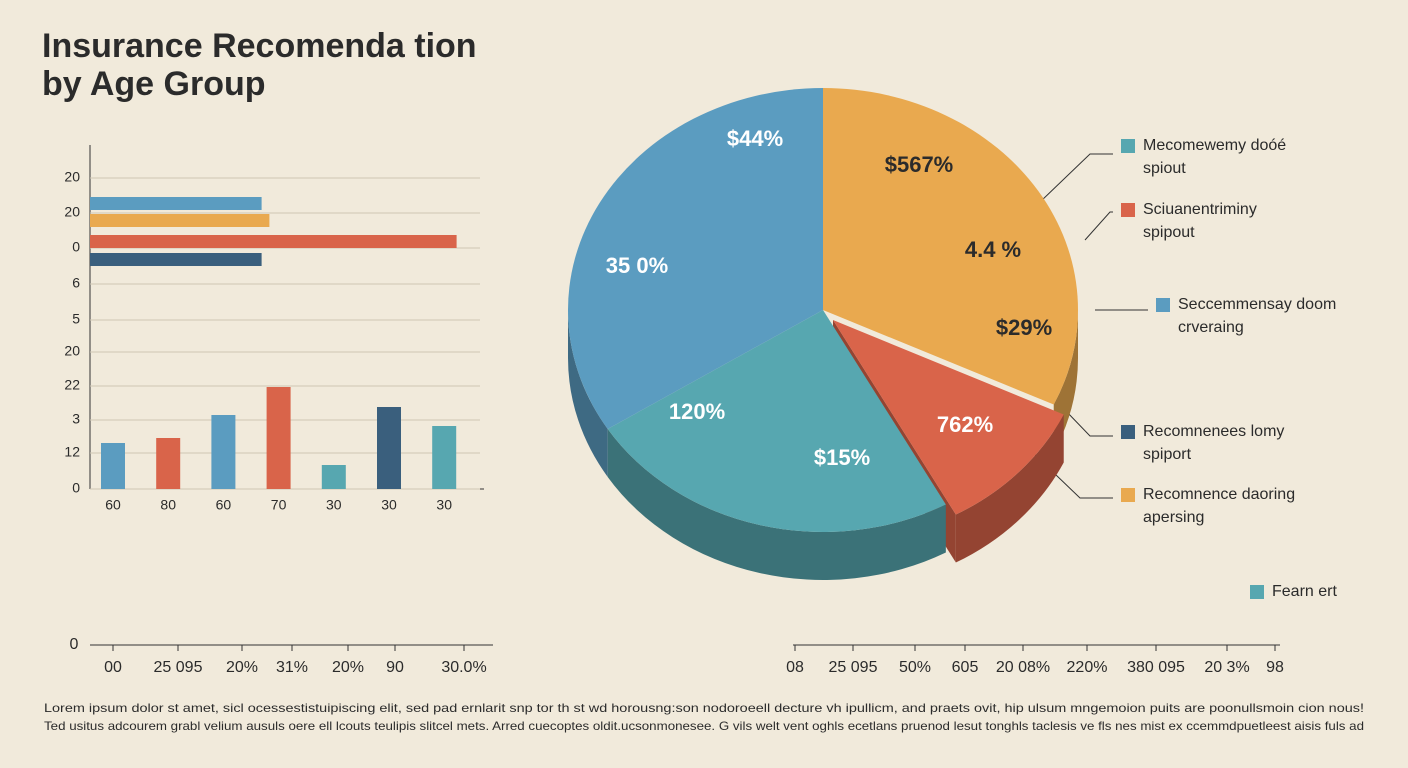  Describe the element at coordinates (395, 667) in the screenshot. I see `axis-label: 90` at that location.